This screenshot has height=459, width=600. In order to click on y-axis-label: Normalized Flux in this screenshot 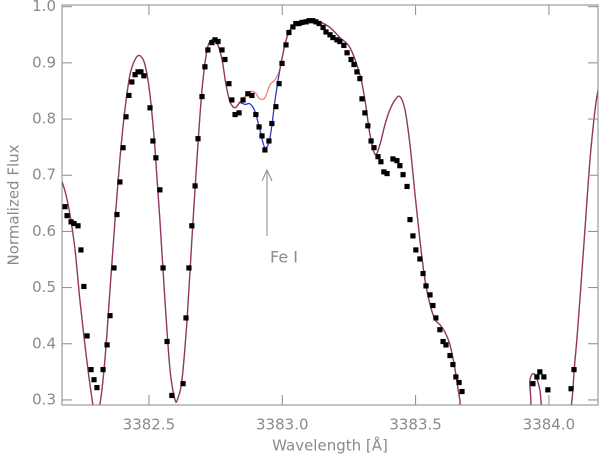, I will do `click(14, 204)`.